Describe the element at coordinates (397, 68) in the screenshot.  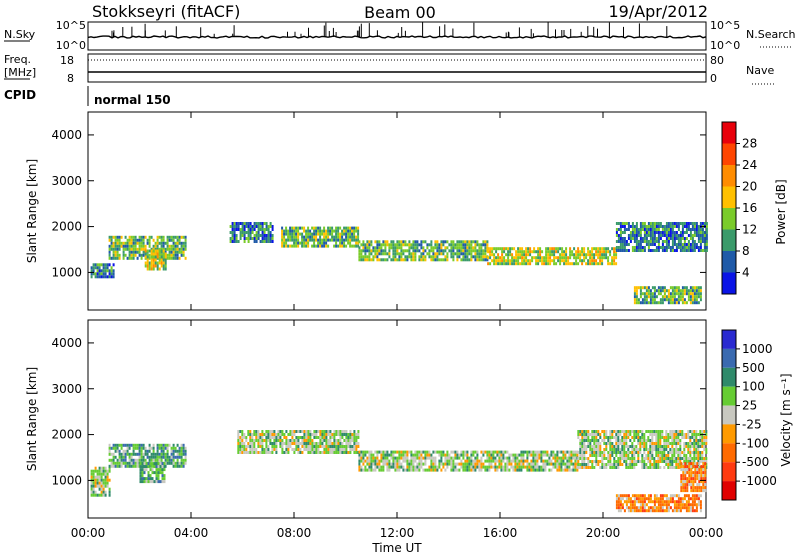
I see `freq-strip-frame` at that location.